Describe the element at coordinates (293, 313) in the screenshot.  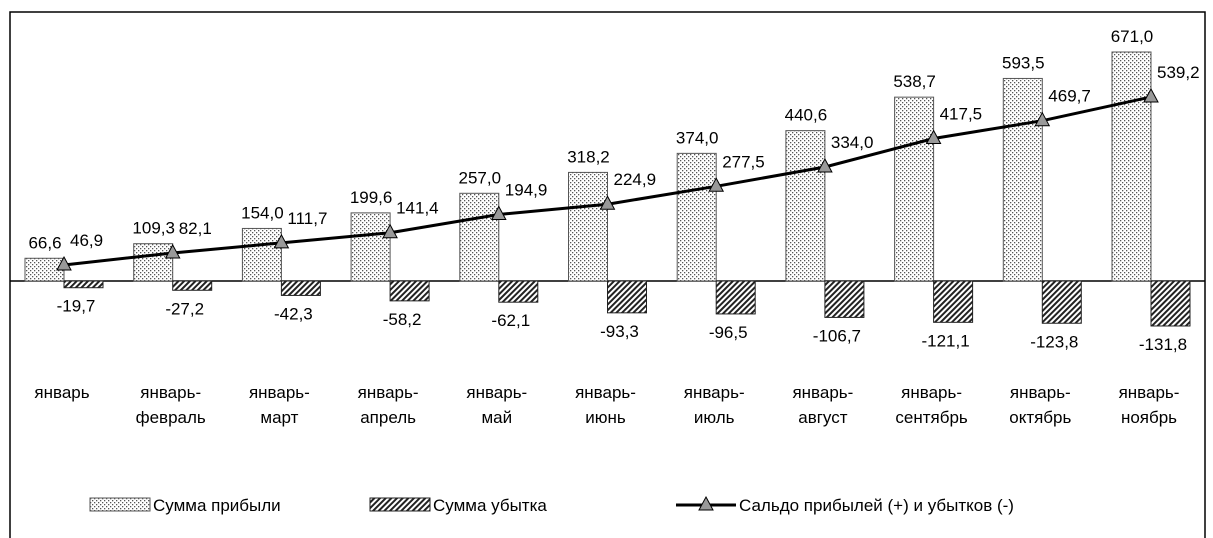
I see `data-label: -42,3` at that location.